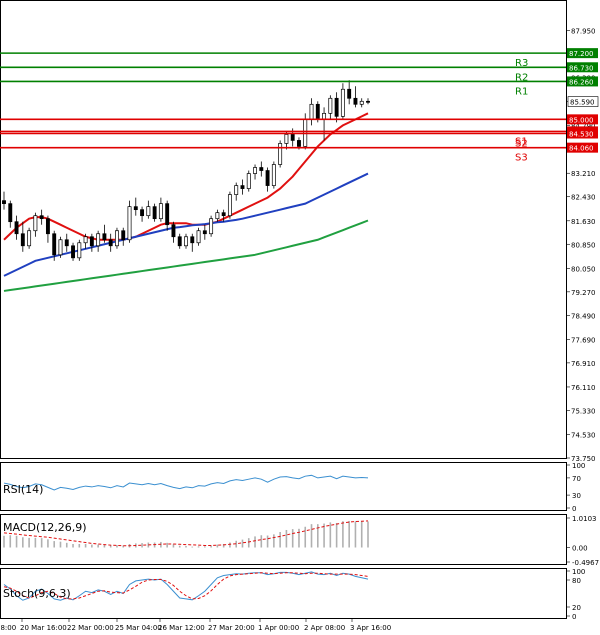 The height and width of the screenshot is (635, 600). I want to click on level-name: R3, so click(521, 63).